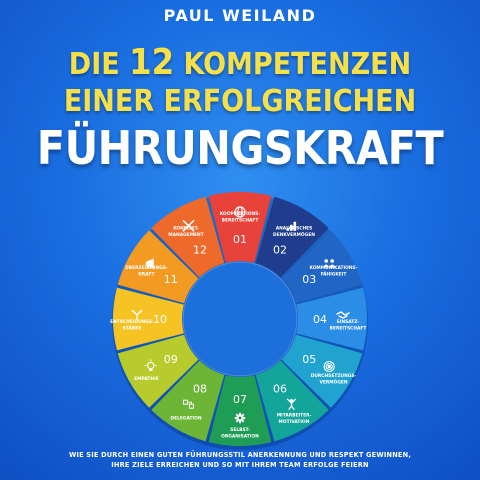 This screenshot has width=480, height=480. I want to click on wheel-segment-06: 06 MITARBEITER-MOTIVATION, so click(292, 401).